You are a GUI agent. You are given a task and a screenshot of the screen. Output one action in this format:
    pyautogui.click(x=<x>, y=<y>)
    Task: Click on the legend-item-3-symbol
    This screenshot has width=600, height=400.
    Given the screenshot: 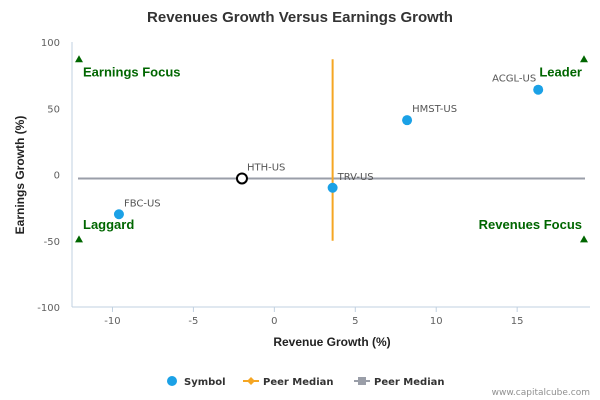 What is the action you would take?
    pyautogui.click(x=362, y=381)
    